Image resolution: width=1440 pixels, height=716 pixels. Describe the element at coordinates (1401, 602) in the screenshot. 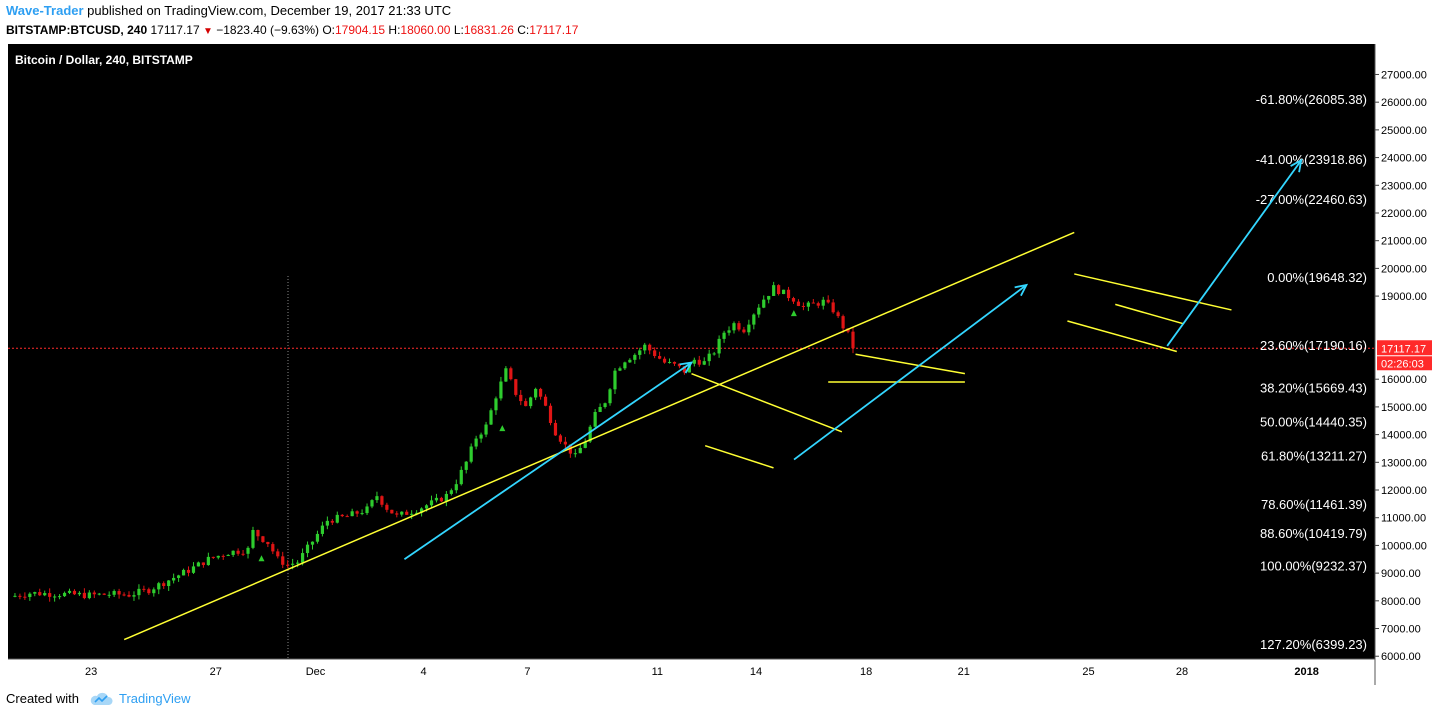

I see `y-tick-label: 8000.00` at that location.